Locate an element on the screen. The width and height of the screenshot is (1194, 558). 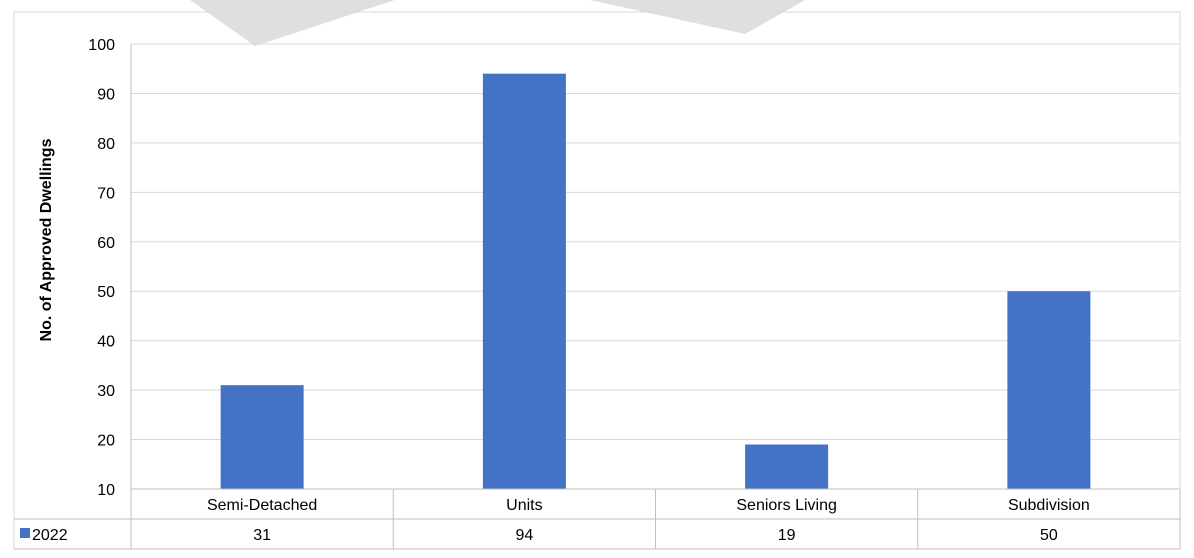
y-tick-label: 30 is located at coordinates (106, 391).